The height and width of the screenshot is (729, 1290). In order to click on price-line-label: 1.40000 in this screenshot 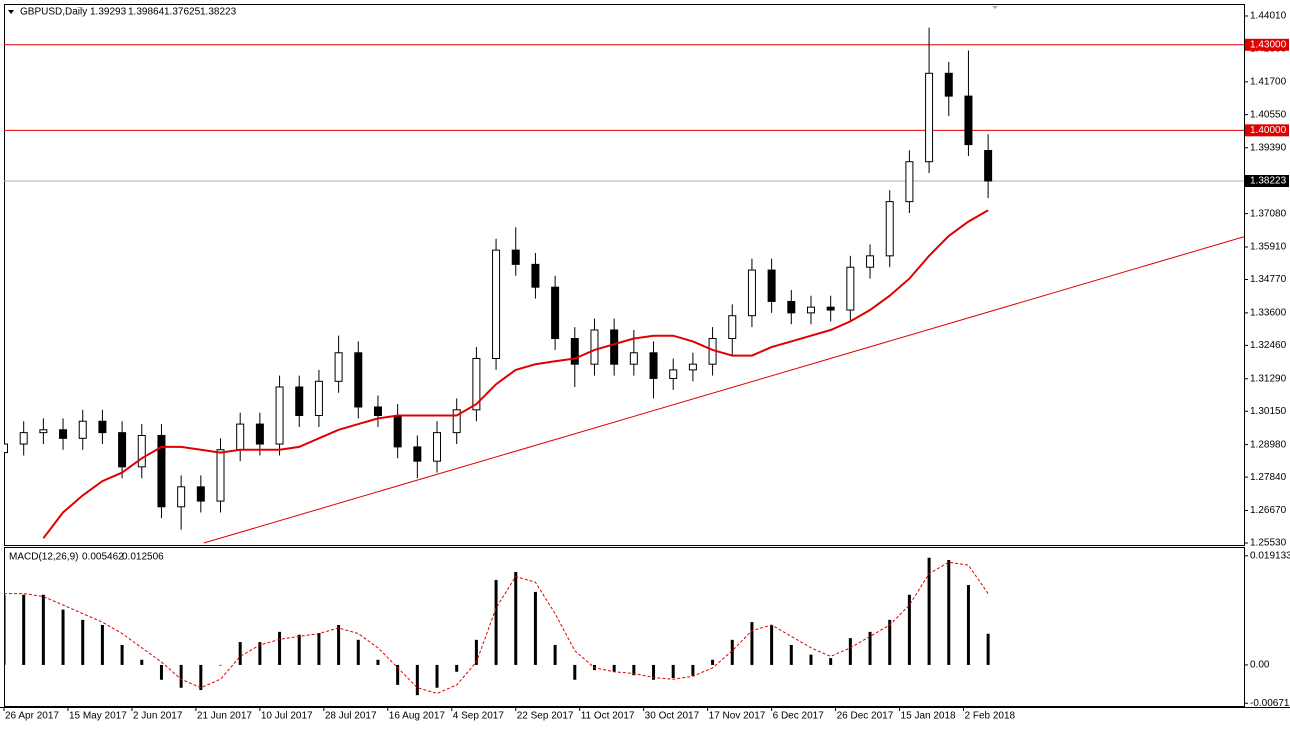, I will do `click(1268, 130)`.